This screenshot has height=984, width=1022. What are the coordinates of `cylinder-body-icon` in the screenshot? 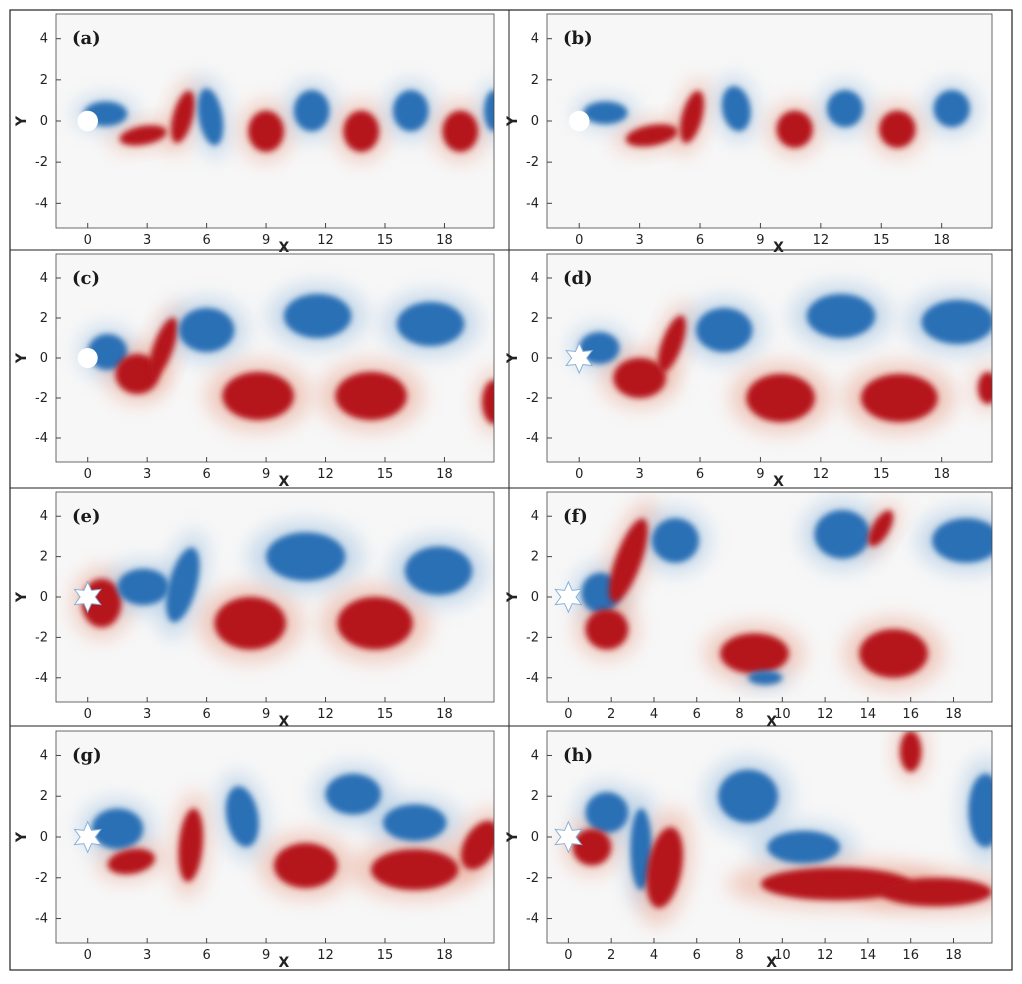 It's located at (87, 121).